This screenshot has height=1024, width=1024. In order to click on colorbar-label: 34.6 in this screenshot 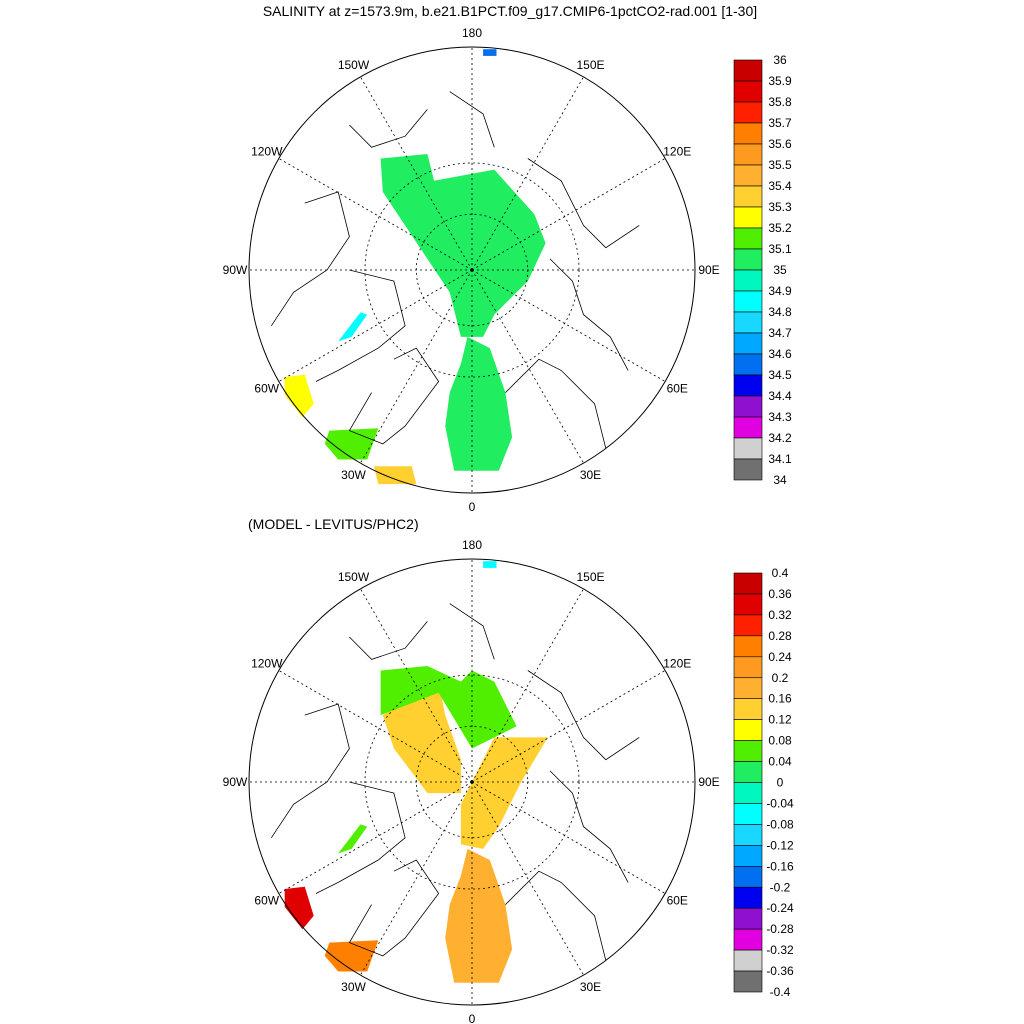, I will do `click(780, 354)`.